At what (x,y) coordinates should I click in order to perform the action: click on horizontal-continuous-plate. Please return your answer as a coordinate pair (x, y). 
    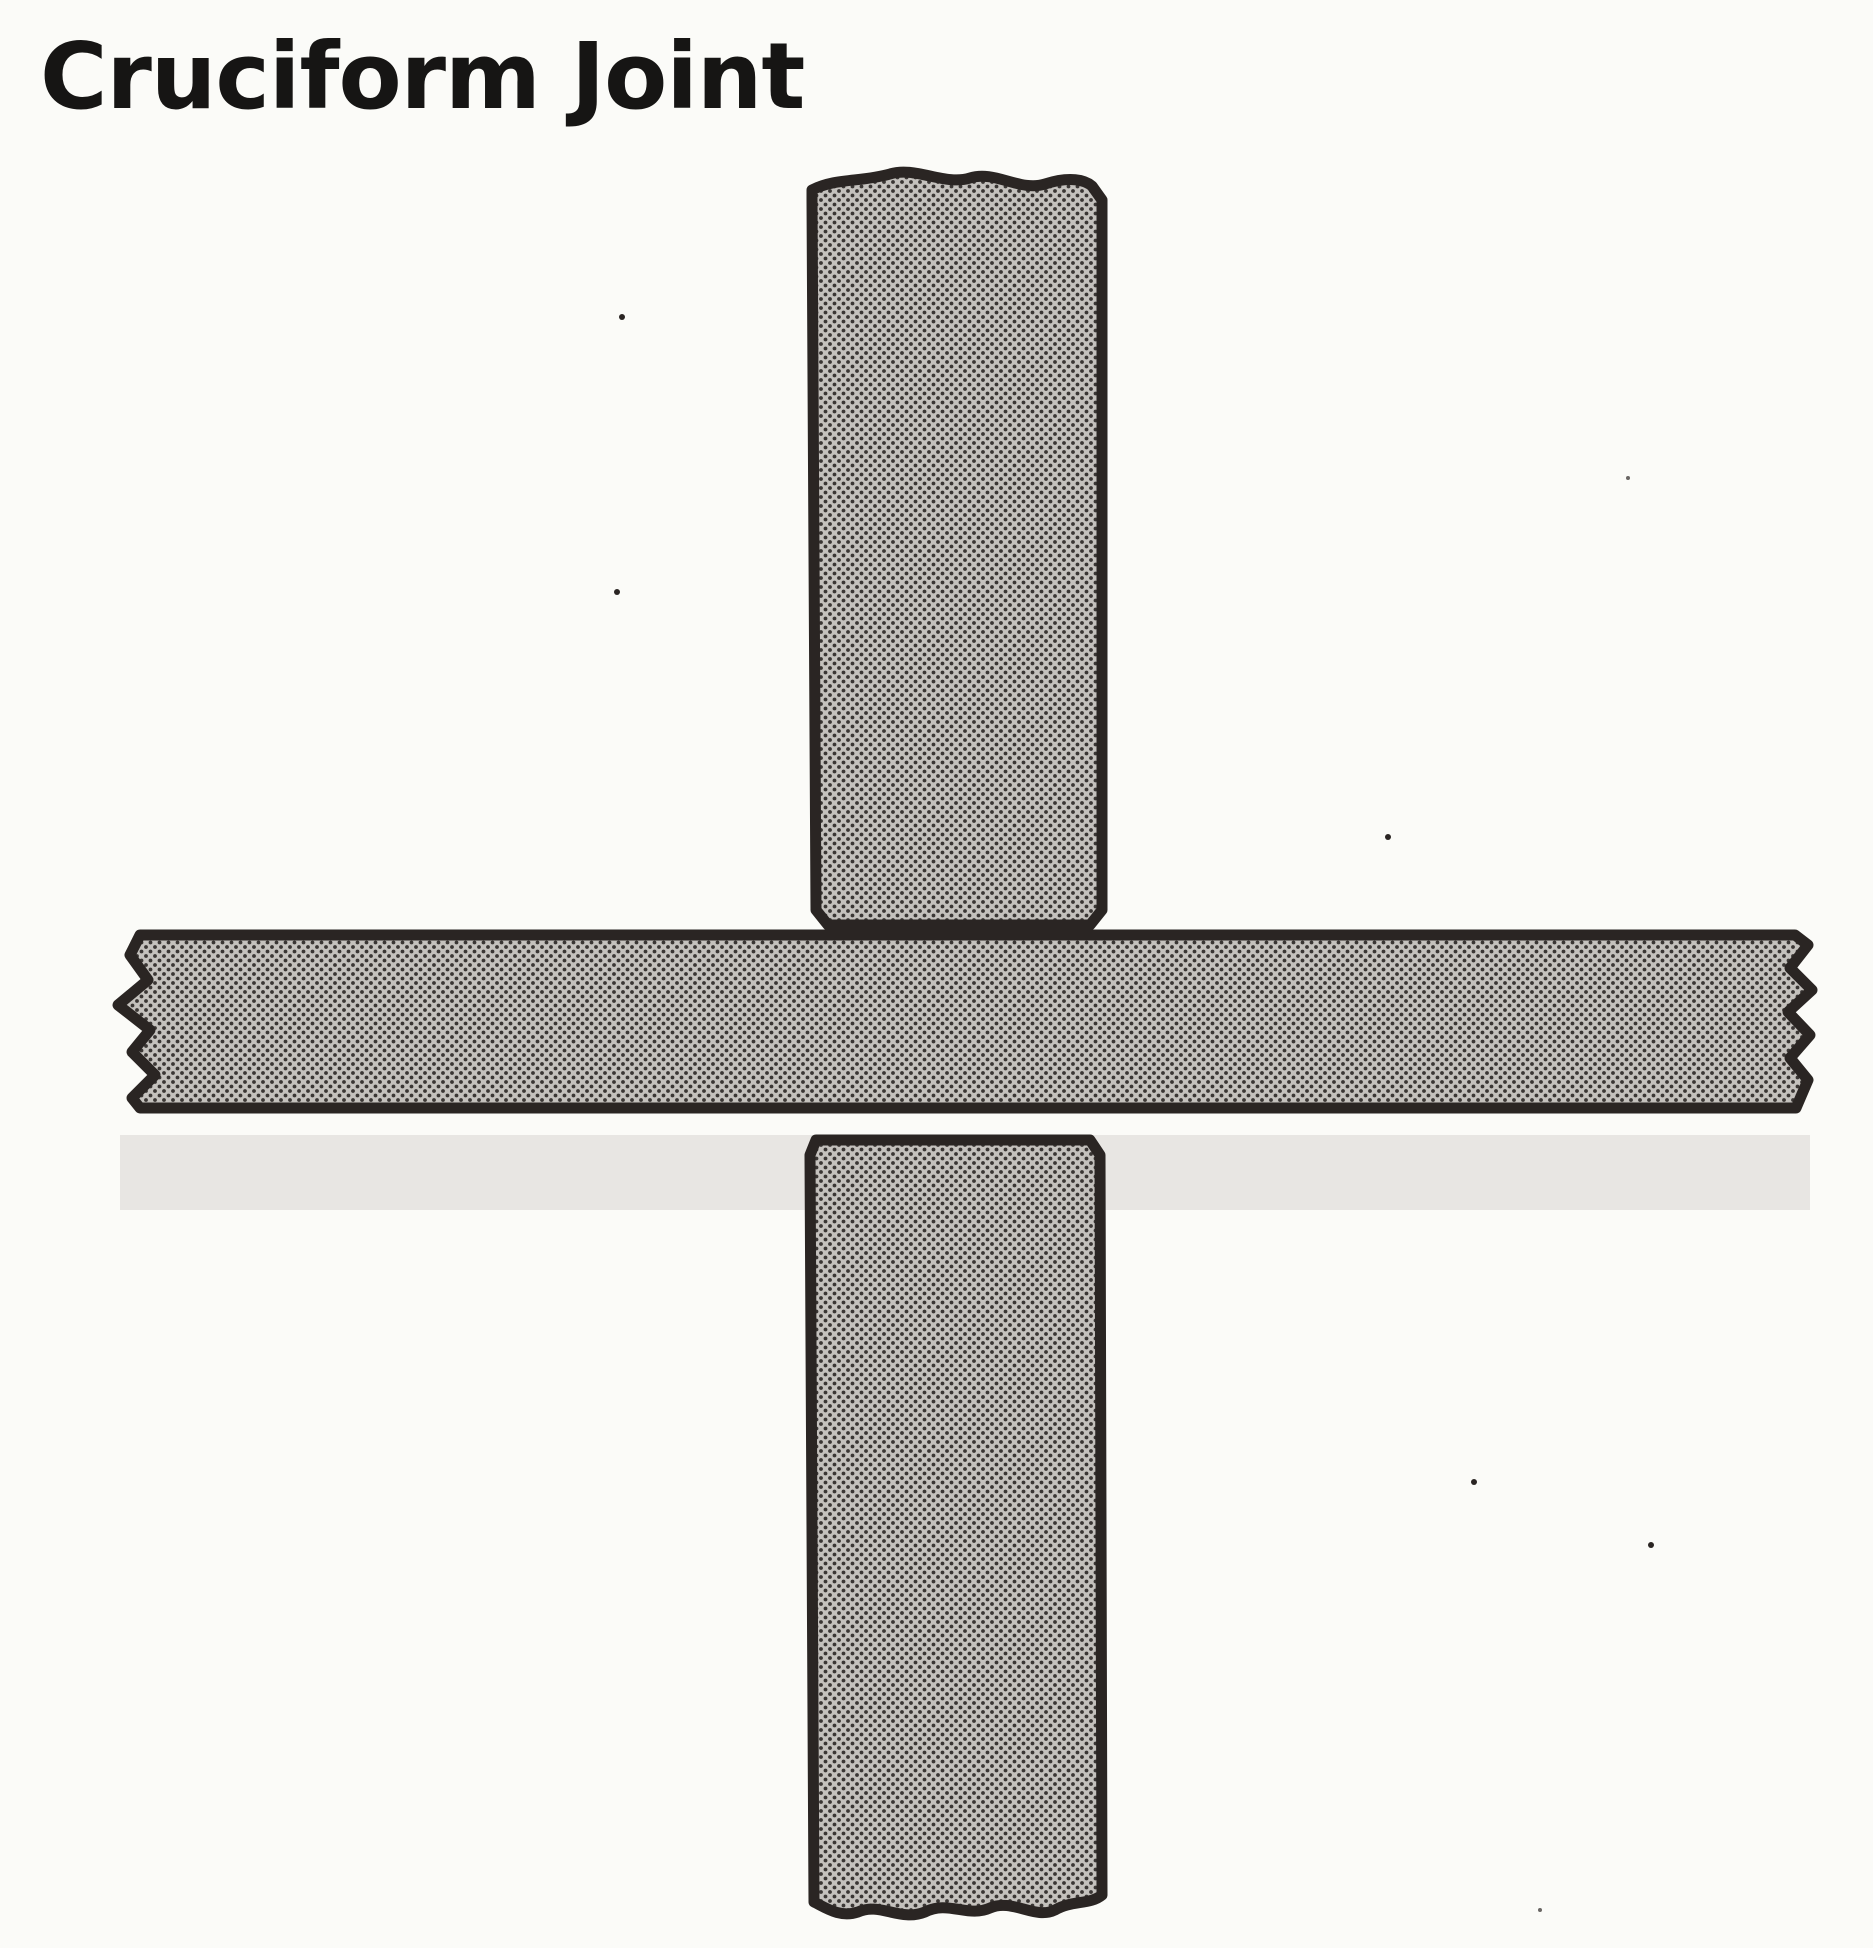
    Looking at the image, I should click on (965, 1021).